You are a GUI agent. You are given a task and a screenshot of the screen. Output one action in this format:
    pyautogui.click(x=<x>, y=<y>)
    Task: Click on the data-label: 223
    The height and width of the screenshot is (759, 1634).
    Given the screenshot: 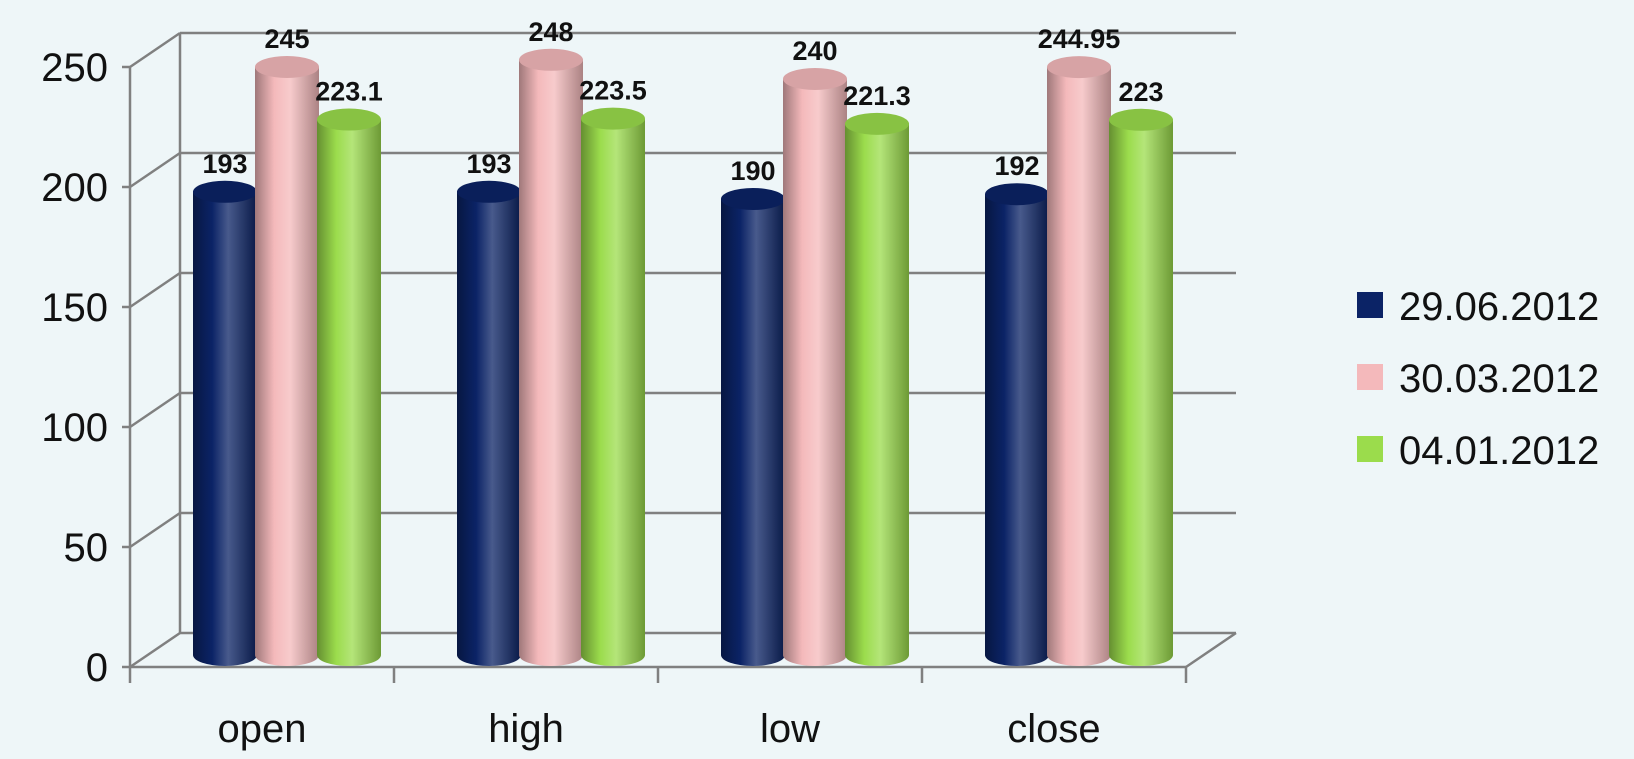 What is the action you would take?
    pyautogui.click(x=1140, y=92)
    